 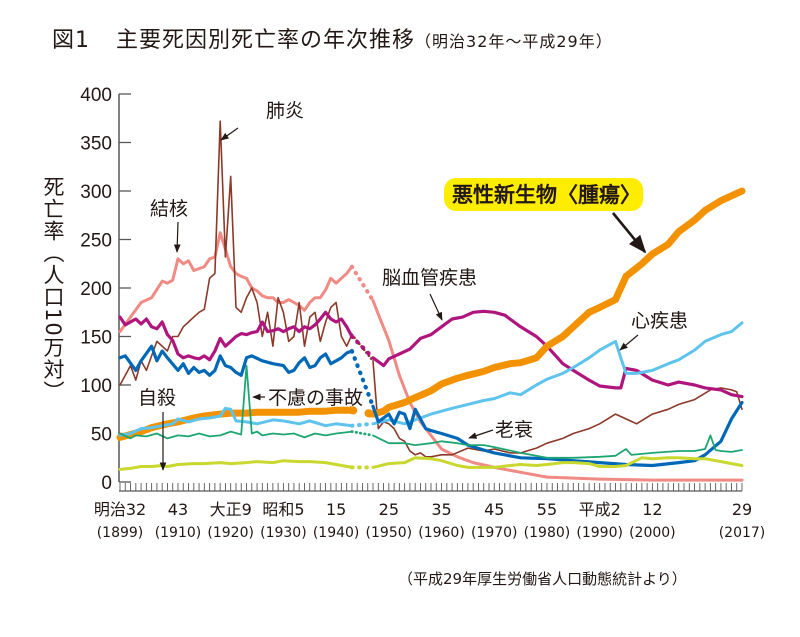 What do you see at coordinates (262, 120) in the screenshot?
I see `annotation: 肺炎` at bounding box center [262, 120].